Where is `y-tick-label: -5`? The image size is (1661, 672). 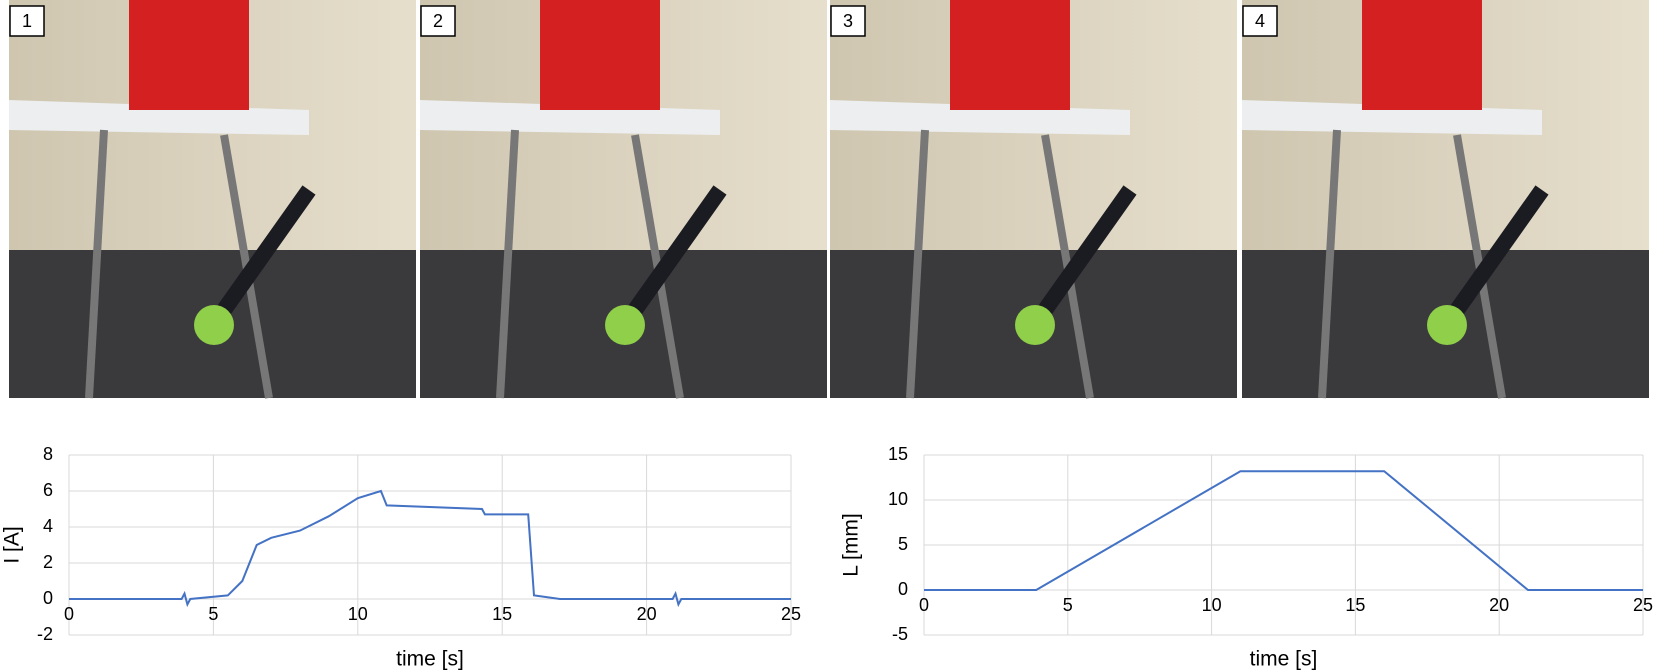
y-tick-label: -5 is located at coordinates (900, 634).